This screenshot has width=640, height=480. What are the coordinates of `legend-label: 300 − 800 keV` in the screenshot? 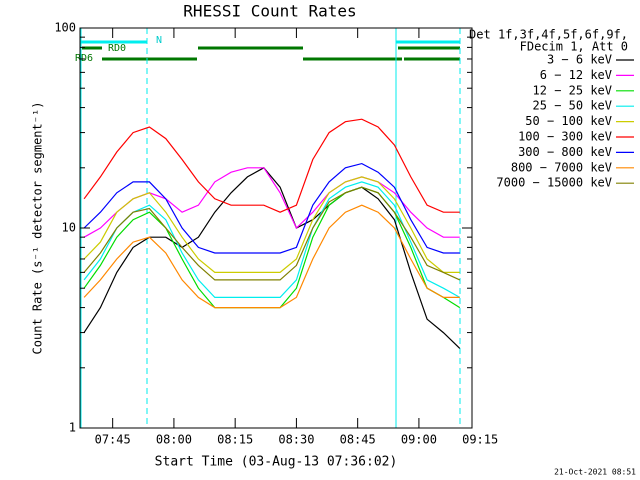 It's located at (565, 152).